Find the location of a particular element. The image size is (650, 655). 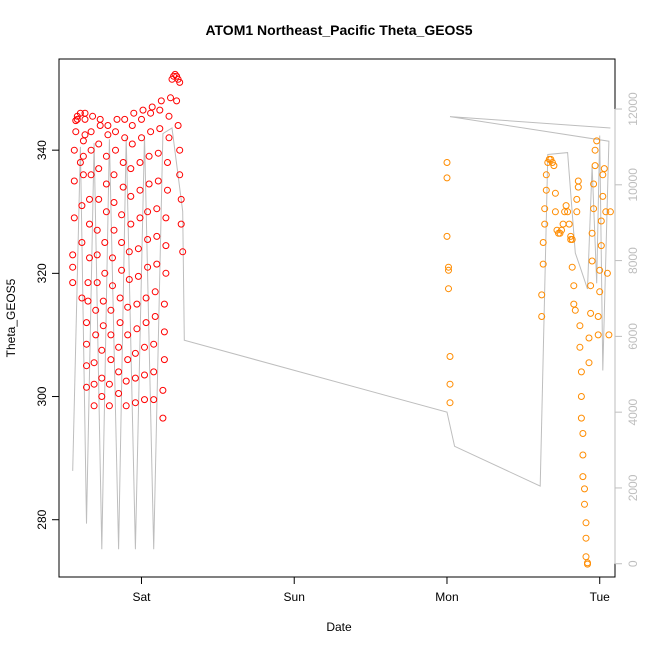

right-tick-label: 2000 is located at coordinates (633, 487).